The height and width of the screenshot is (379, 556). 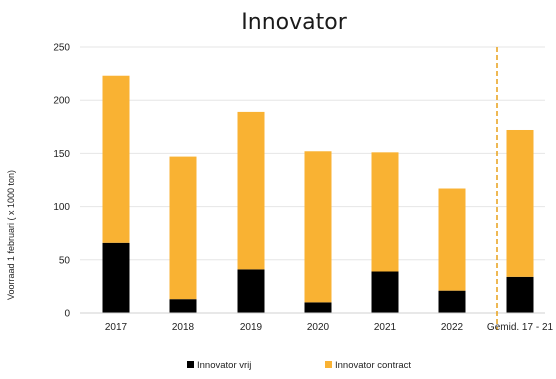 What do you see at coordinates (318, 327) in the screenshot?
I see `x-tick-label: 2020` at bounding box center [318, 327].